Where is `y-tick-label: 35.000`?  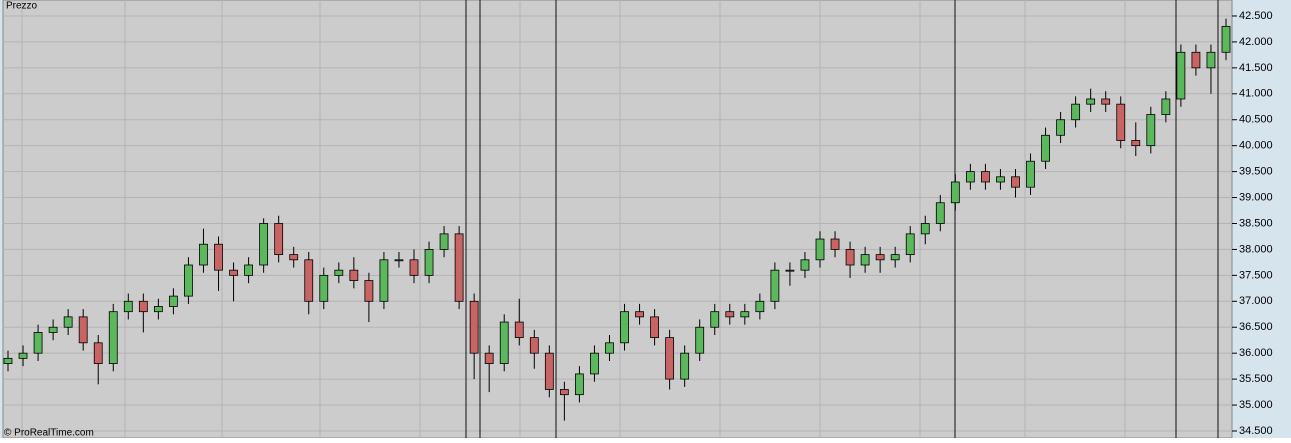
y-tick-label: 35.000 is located at coordinates (1256, 405).